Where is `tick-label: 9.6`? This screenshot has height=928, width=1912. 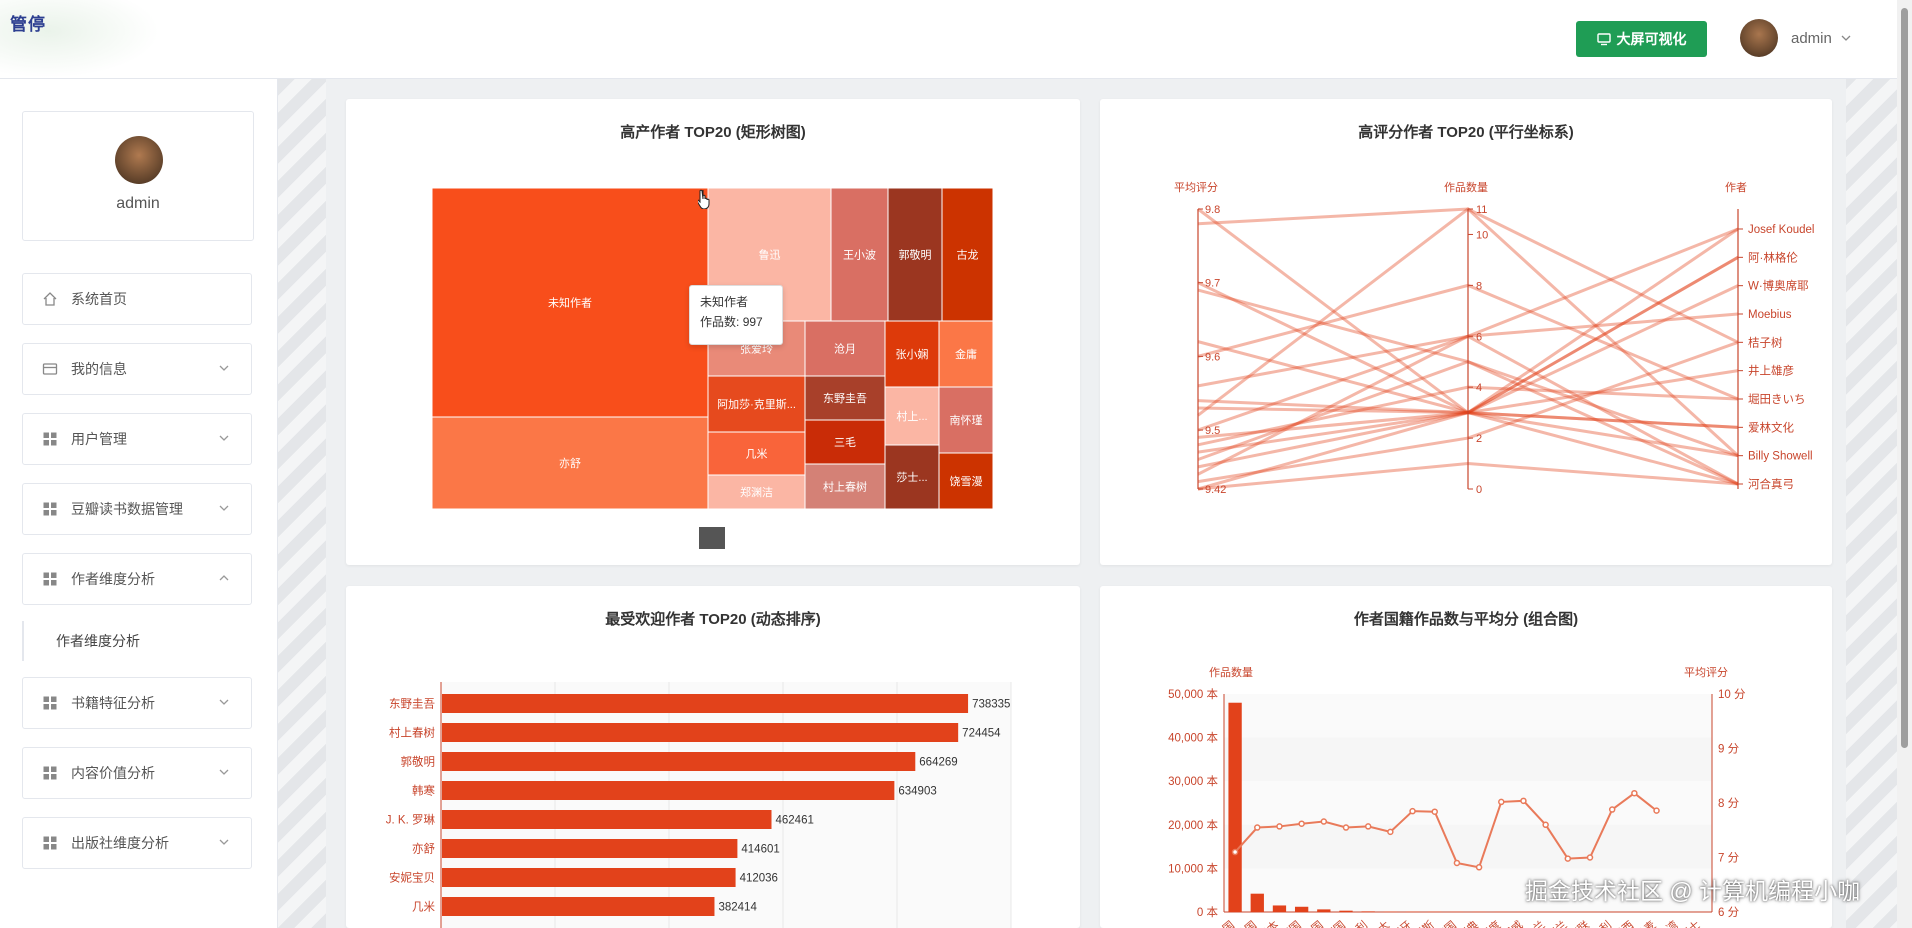
tick-label: 9.6 is located at coordinates (1212, 357).